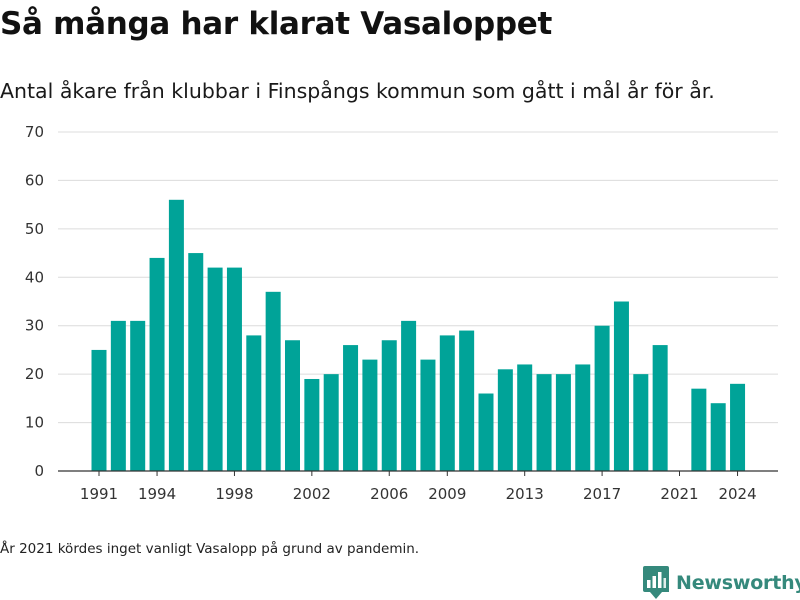 This screenshot has width=800, height=600. What do you see at coordinates (389, 405) in the screenshot?
I see `bar-2006` at bounding box center [389, 405].